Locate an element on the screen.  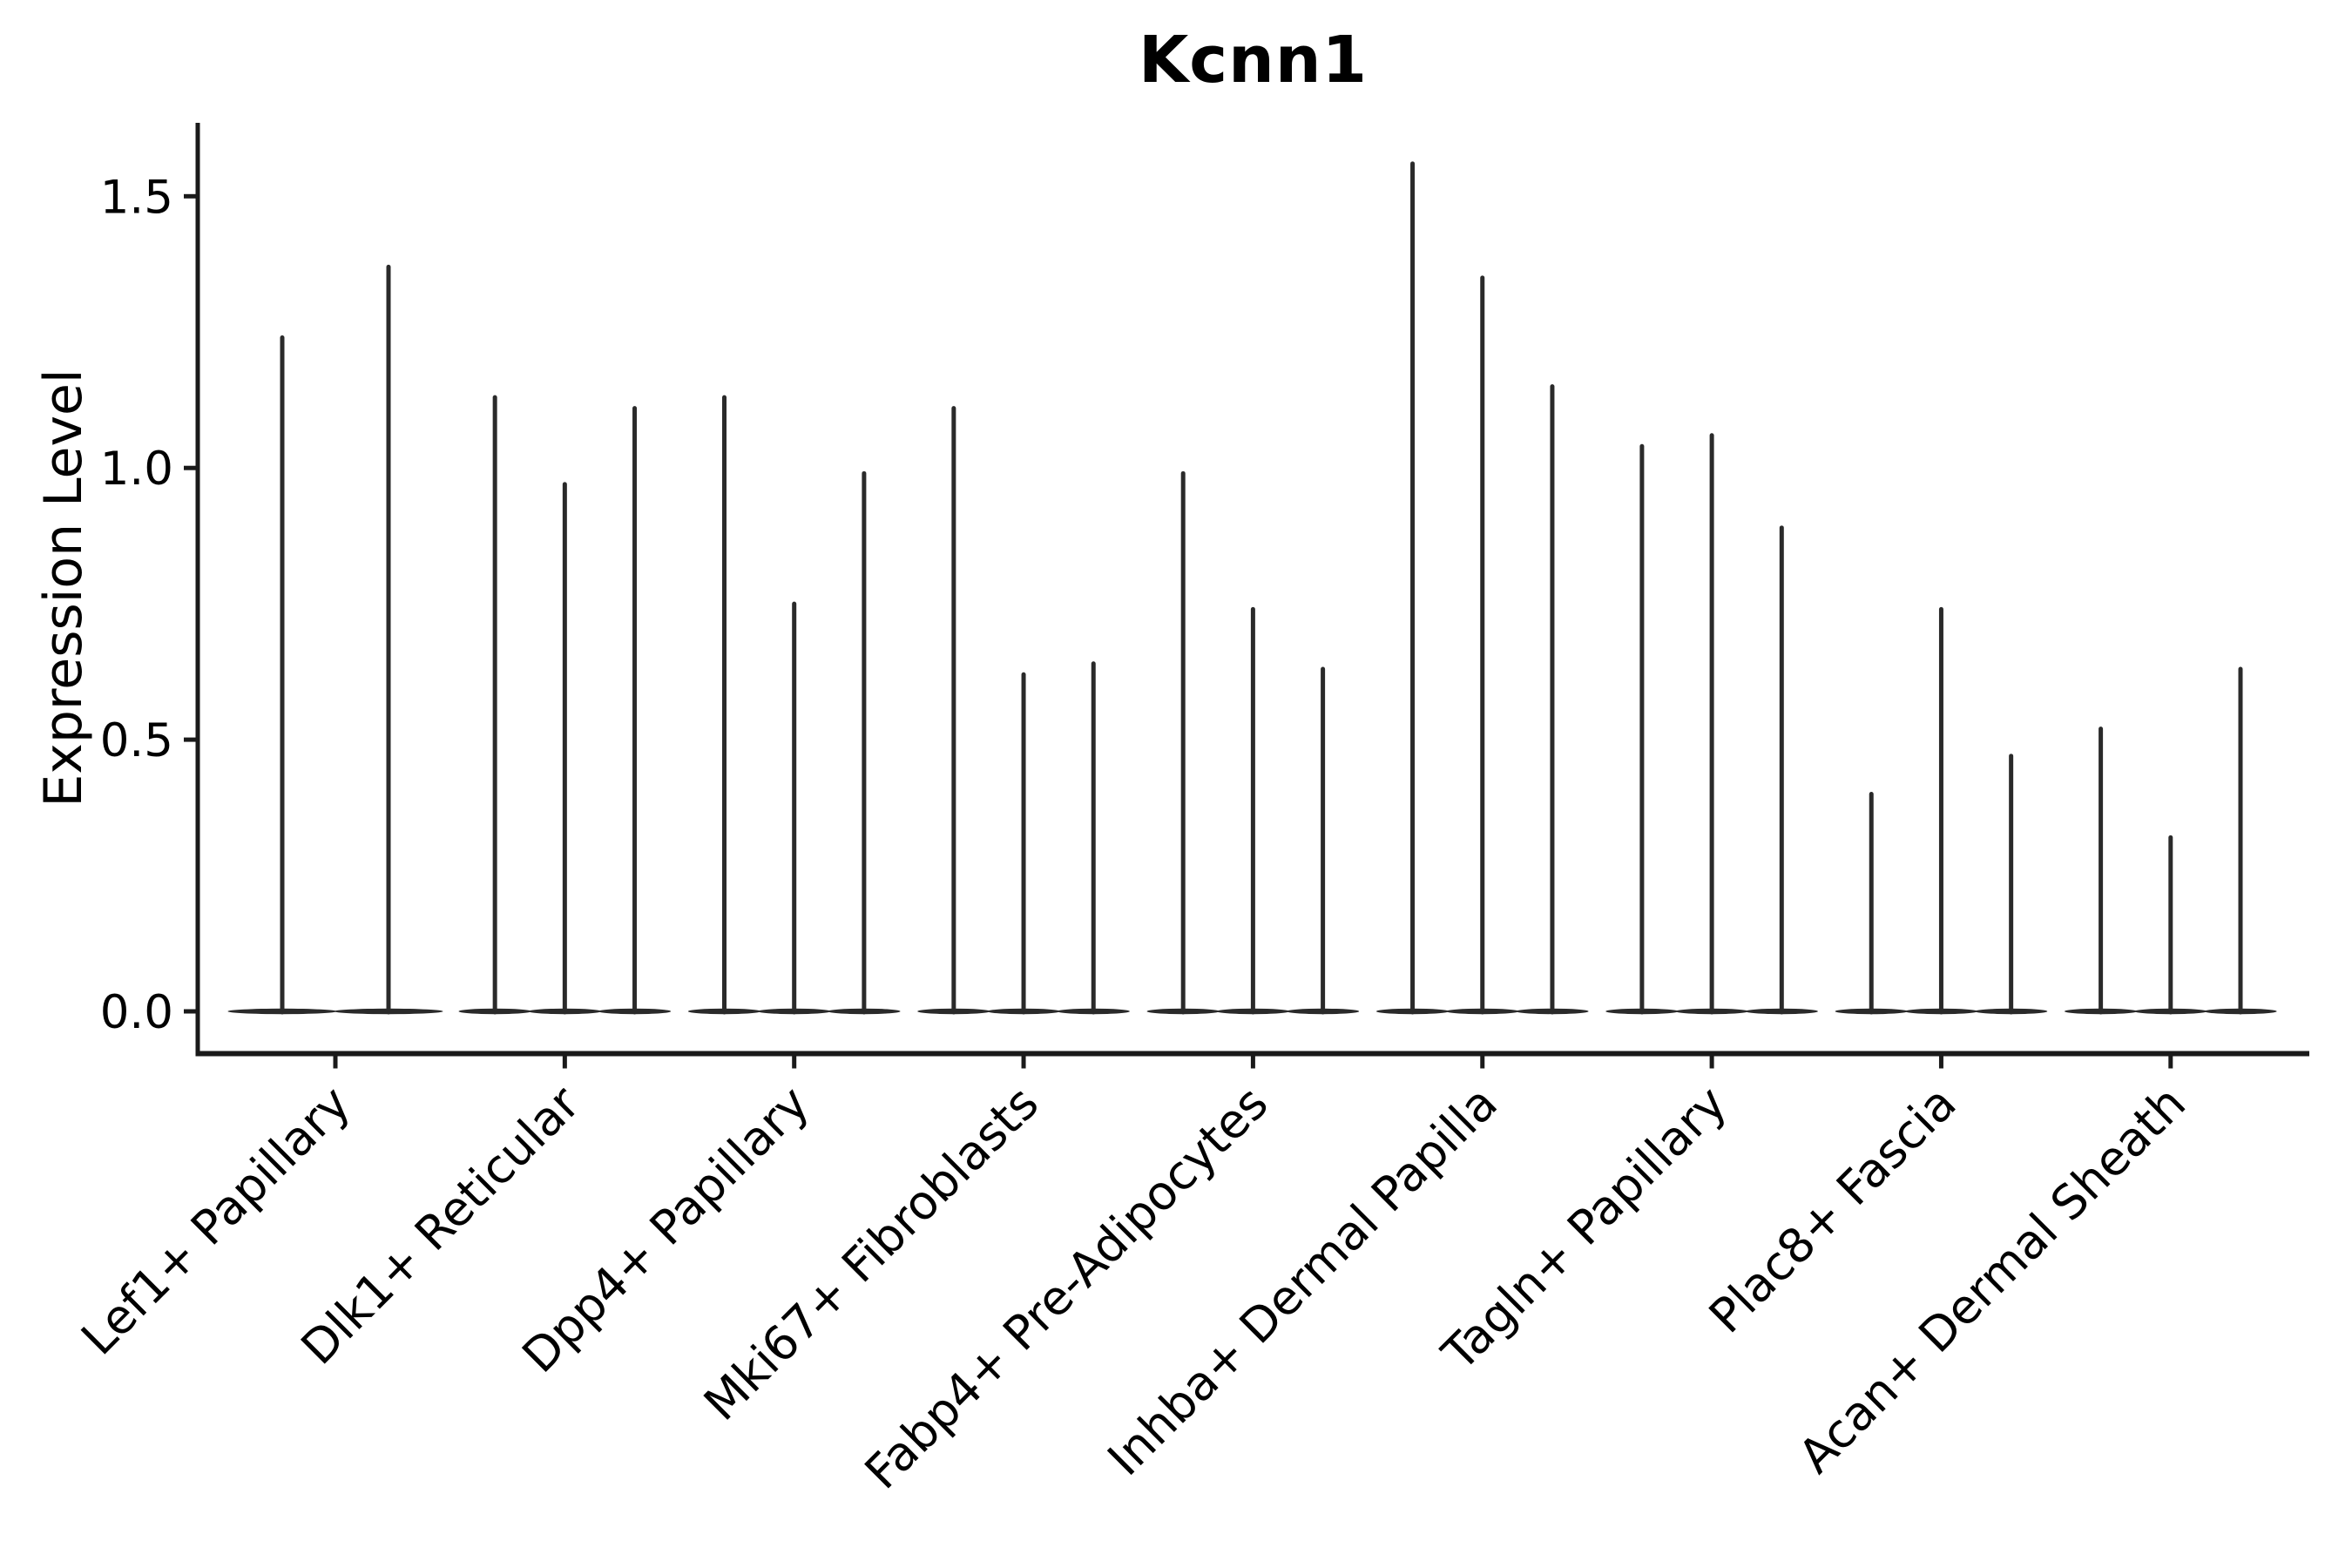
chart-title: Kcnn1 is located at coordinates (1253, 61).